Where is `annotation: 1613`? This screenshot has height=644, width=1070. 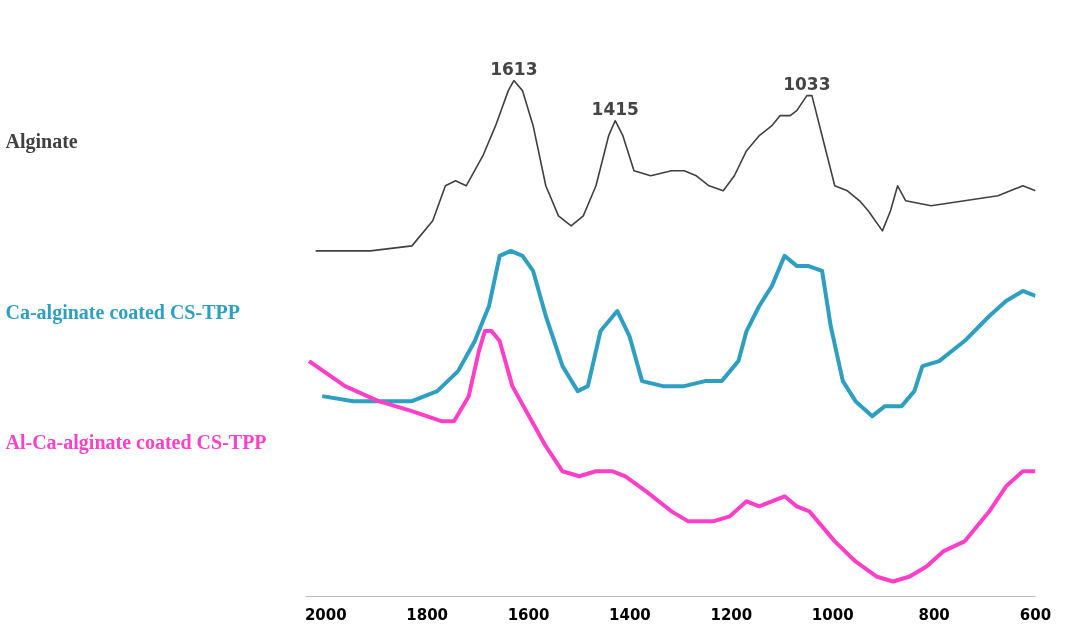
annotation: 1613 is located at coordinates (514, 68).